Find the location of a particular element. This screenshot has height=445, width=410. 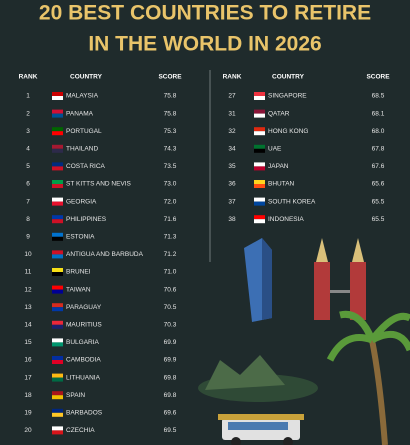

score: 75.8 is located at coordinates (170, 96).